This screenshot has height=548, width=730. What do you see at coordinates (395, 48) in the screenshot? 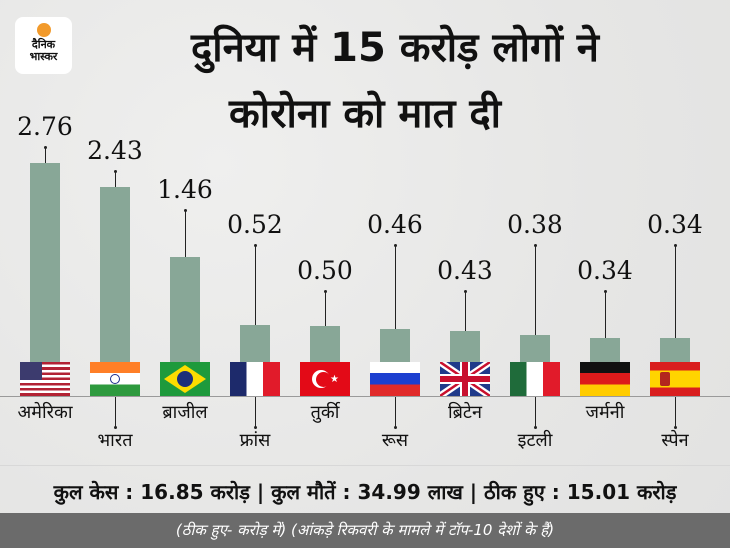
I see `title-line1: दुनिया में 15 करोड़ लोगों ने` at bounding box center [395, 48].